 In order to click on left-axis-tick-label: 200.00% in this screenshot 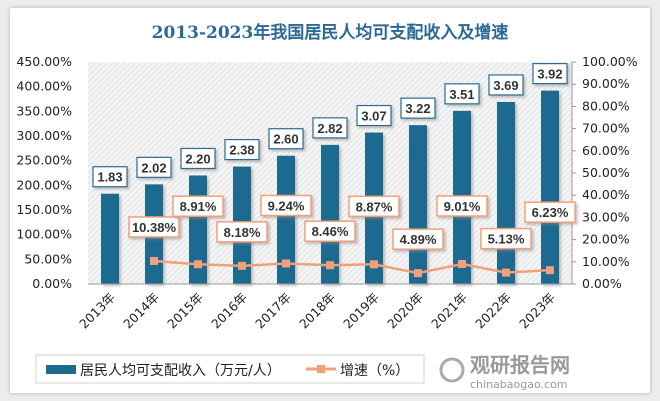, I will do `click(44, 184)`.